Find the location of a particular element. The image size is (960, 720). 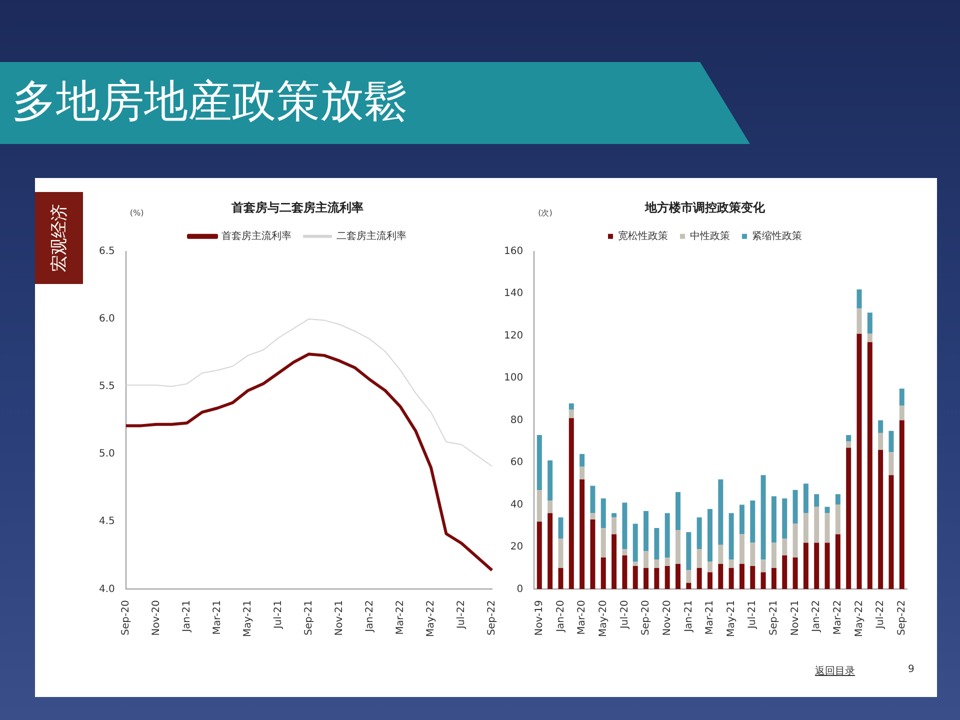

y-tick-label: 40 is located at coordinates (517, 504).